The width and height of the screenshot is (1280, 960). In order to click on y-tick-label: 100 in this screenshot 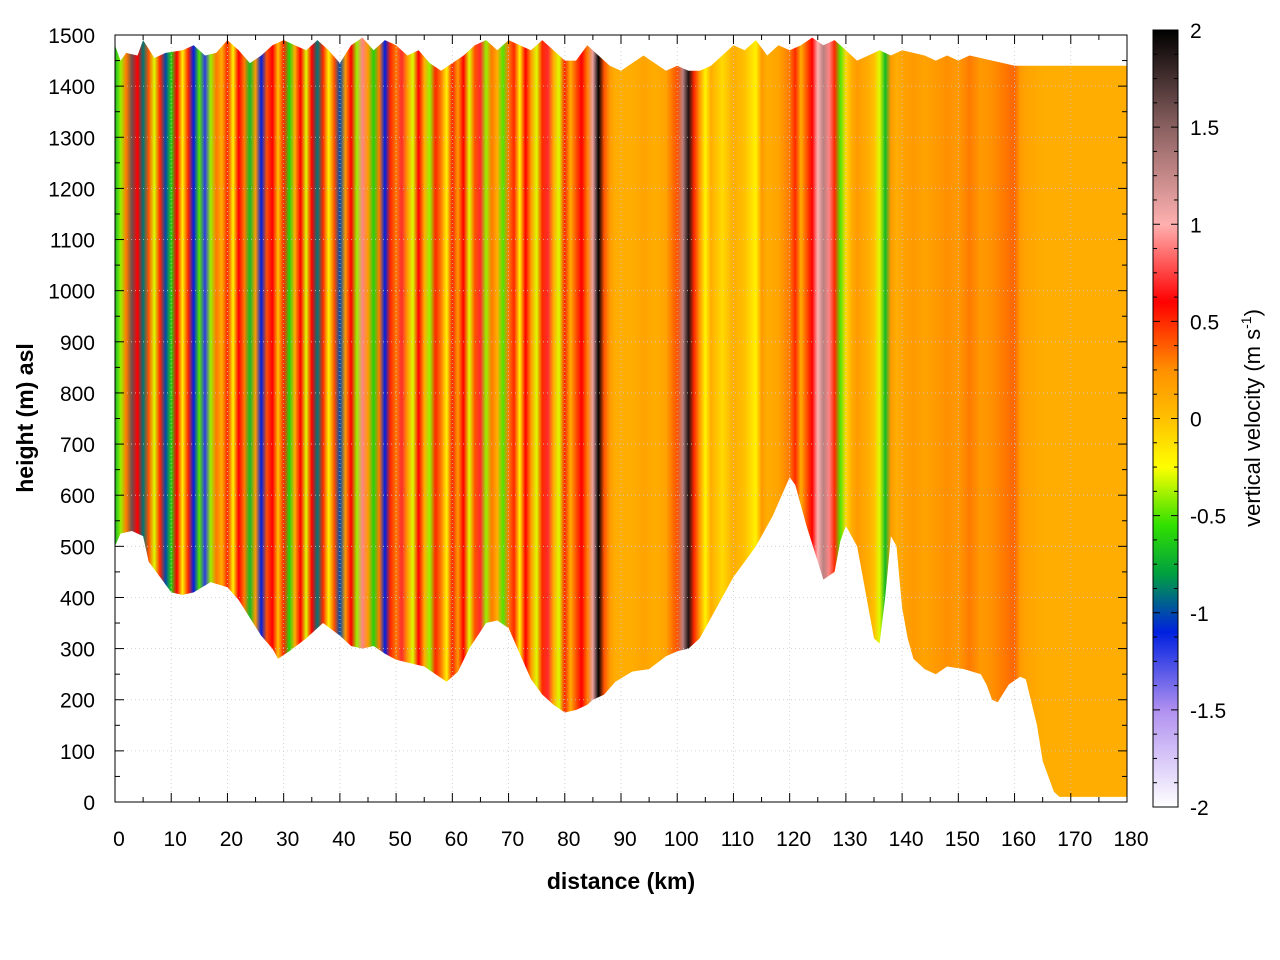, I will do `click(77, 752)`.